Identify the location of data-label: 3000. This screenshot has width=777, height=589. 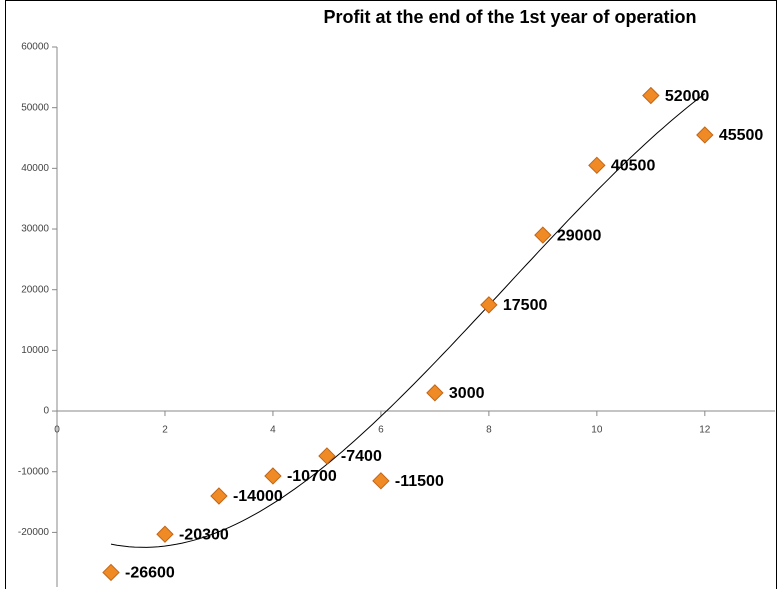
(467, 393).